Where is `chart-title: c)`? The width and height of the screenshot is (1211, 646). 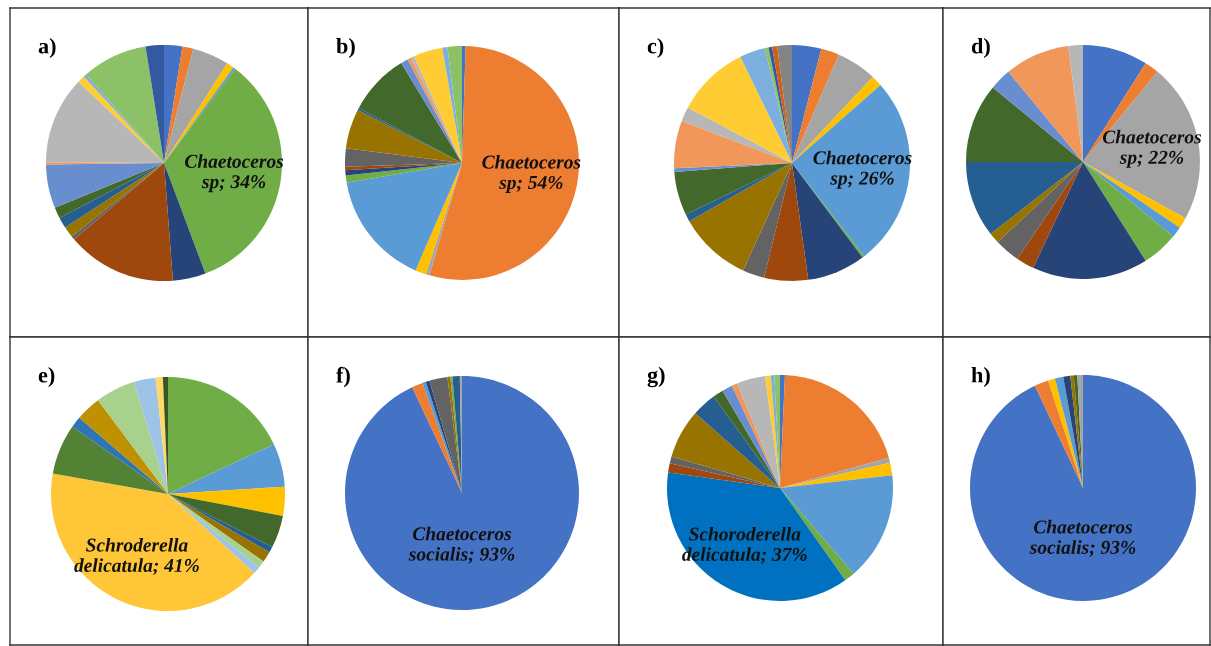
chart-title: c) is located at coordinates (655, 48).